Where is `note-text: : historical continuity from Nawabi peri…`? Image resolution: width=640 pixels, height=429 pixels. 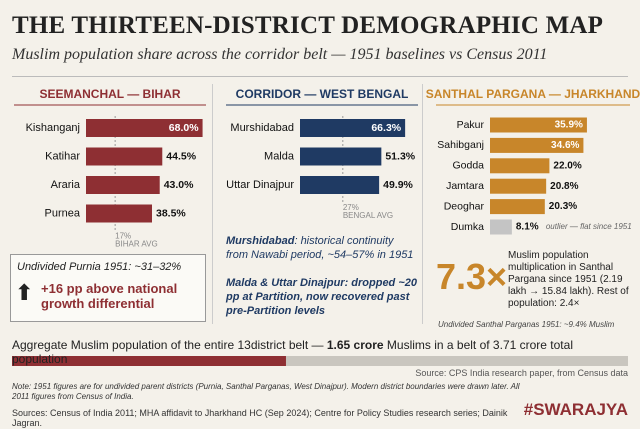 note-text: : historical continuity from Nawabi peri… is located at coordinates (320, 248).